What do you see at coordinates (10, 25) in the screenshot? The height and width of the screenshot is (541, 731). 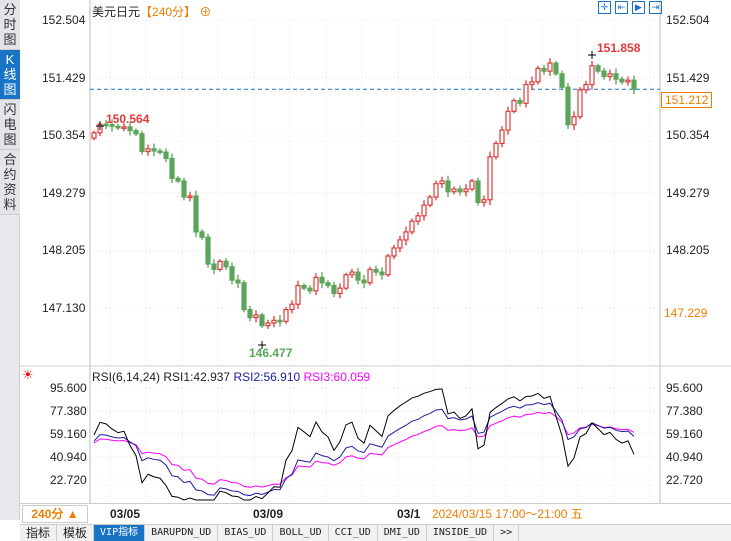 I see `sidebar-tab: 分时图` at bounding box center [10, 25].